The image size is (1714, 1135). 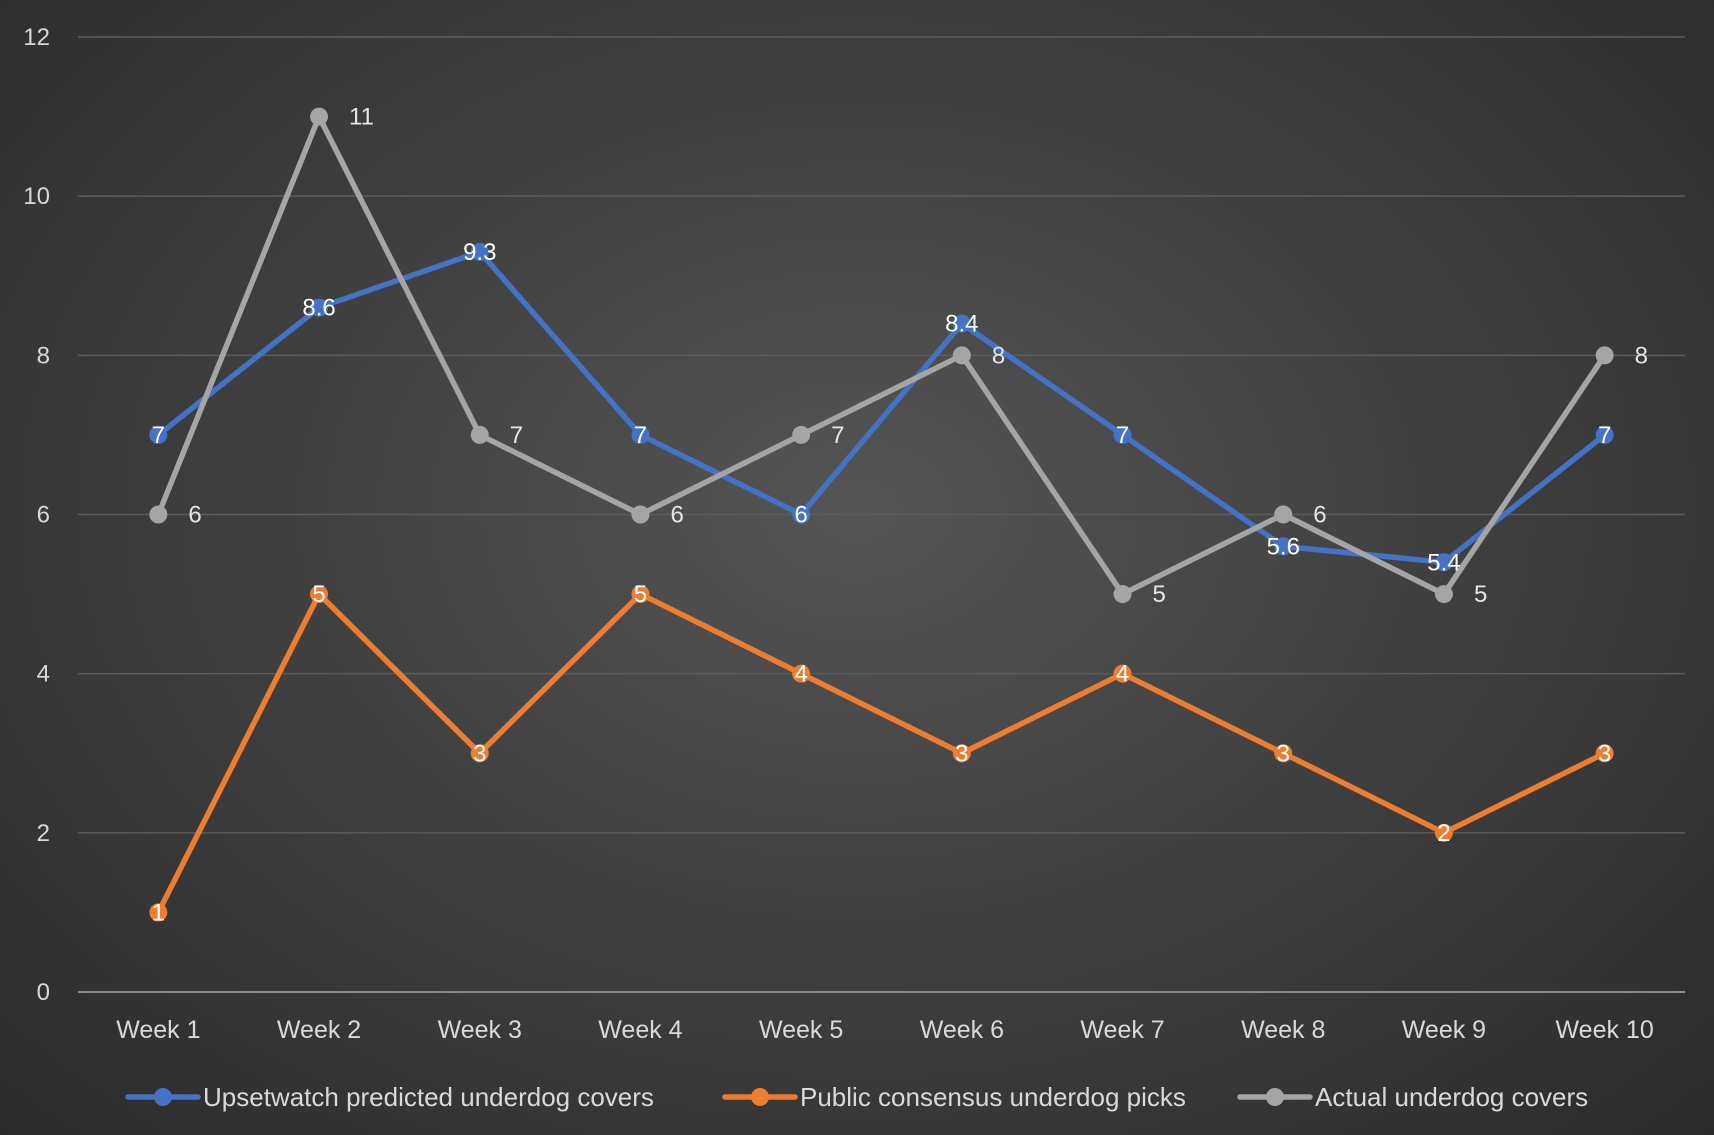 What do you see at coordinates (36, 37) in the screenshot?
I see `y-tick-label: 12` at bounding box center [36, 37].